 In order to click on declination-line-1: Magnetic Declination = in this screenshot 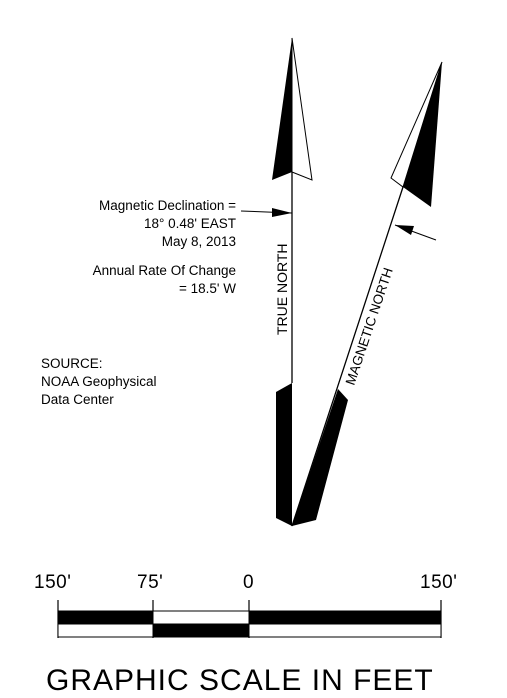, I will do `click(167, 205)`.